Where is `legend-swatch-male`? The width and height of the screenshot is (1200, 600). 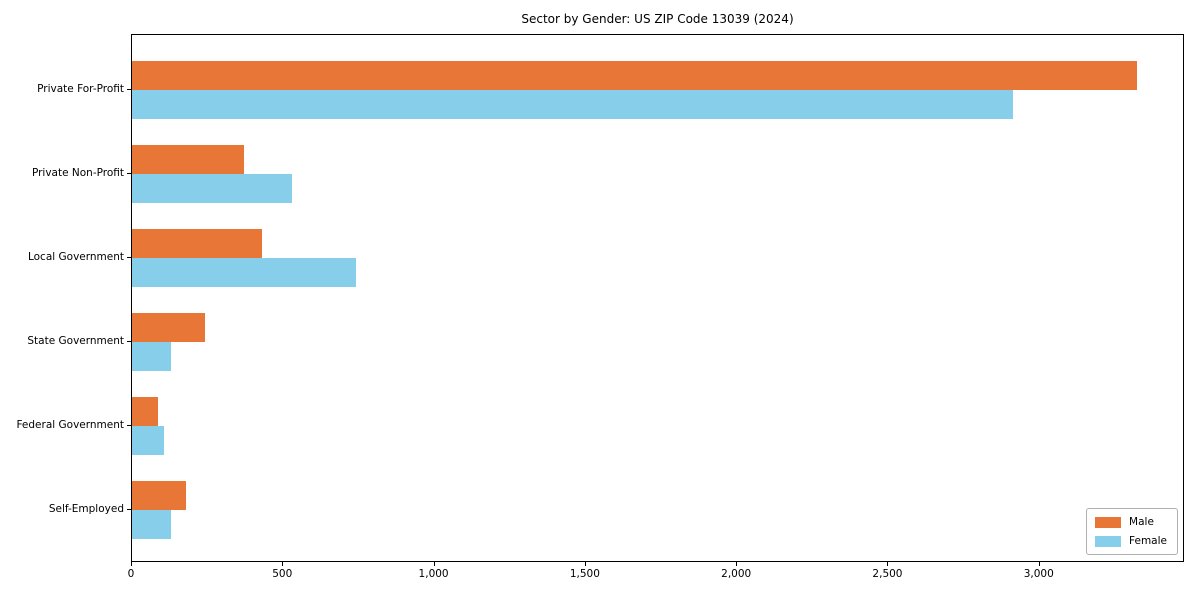
legend-swatch-male is located at coordinates (1108, 522).